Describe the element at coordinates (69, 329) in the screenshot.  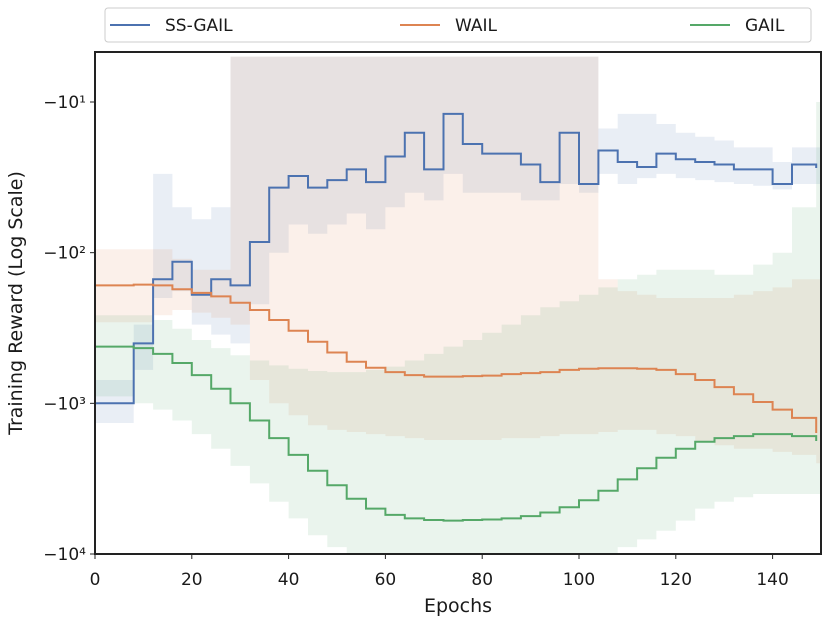
I see `y-axis-ticks: −10¹ −10² −10³ −10⁴` at that location.